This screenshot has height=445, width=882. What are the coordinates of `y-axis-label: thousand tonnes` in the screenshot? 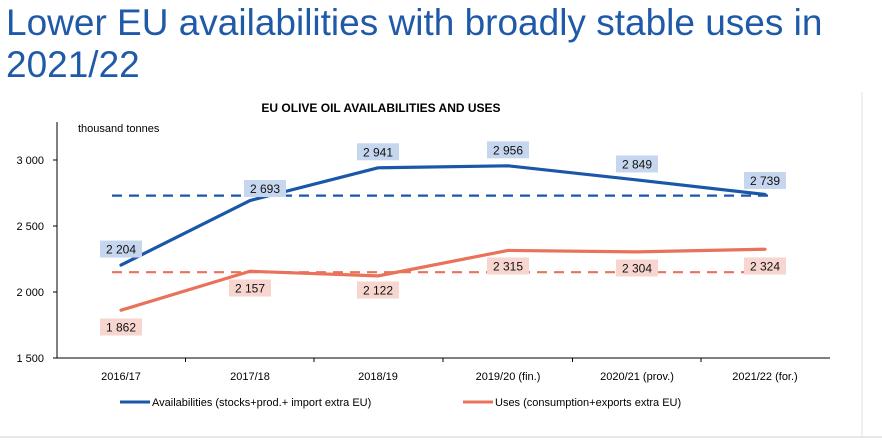 It's located at (119, 129).